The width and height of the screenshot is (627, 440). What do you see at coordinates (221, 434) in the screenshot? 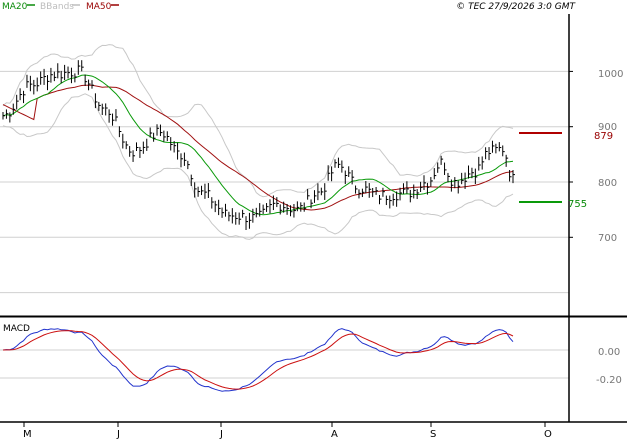
I see `x-tick-label-j2: J` at bounding box center [221, 434].